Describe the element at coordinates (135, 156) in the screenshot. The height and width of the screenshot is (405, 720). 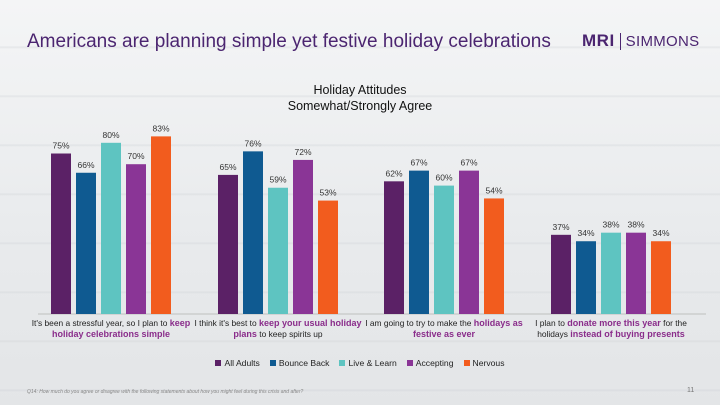
I see `data-label: 70%` at that location.